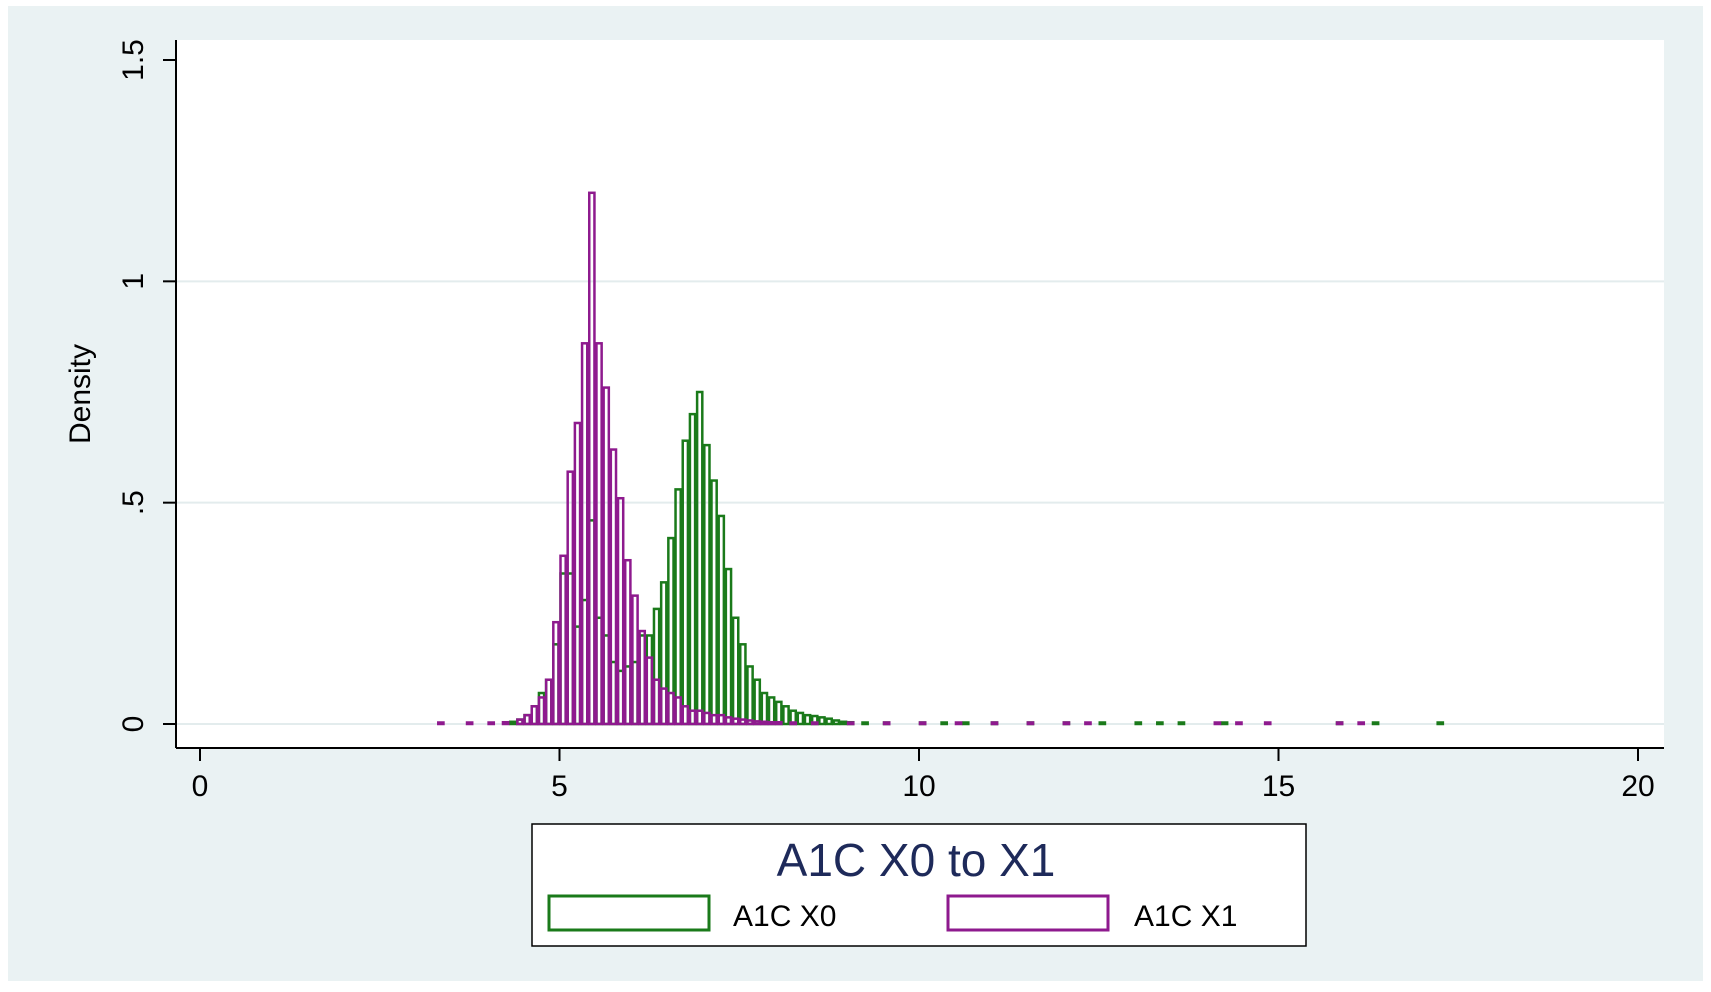 The image size is (1711, 992). I want to click on legend-key-a1c-x0, so click(629, 913).